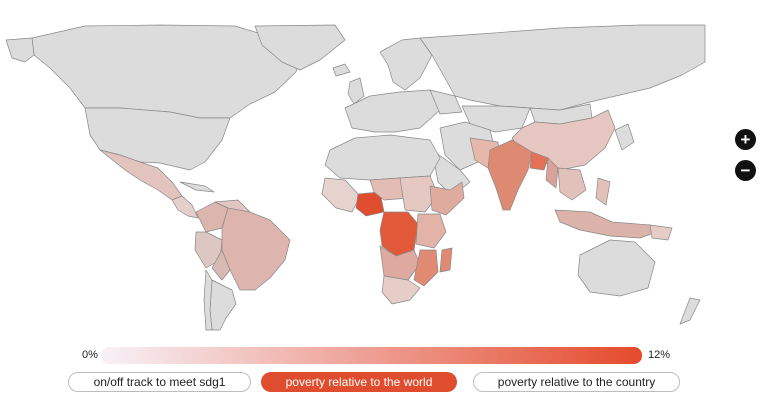  What do you see at coordinates (624, 137) in the screenshot?
I see `country-korea-japan` at bounding box center [624, 137].